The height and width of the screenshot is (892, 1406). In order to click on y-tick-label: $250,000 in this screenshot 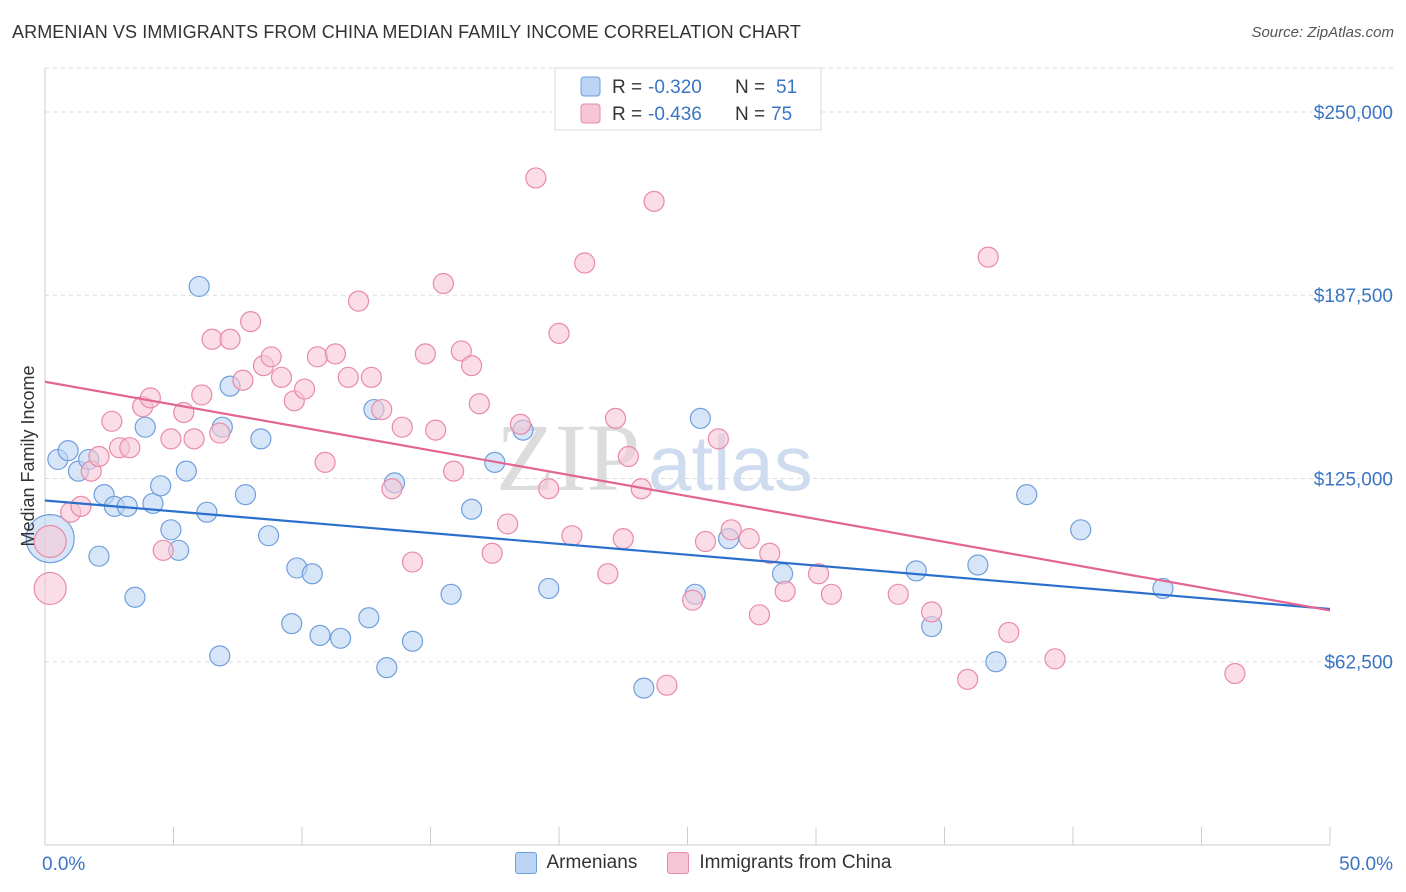, I will do `click(1353, 113)`.